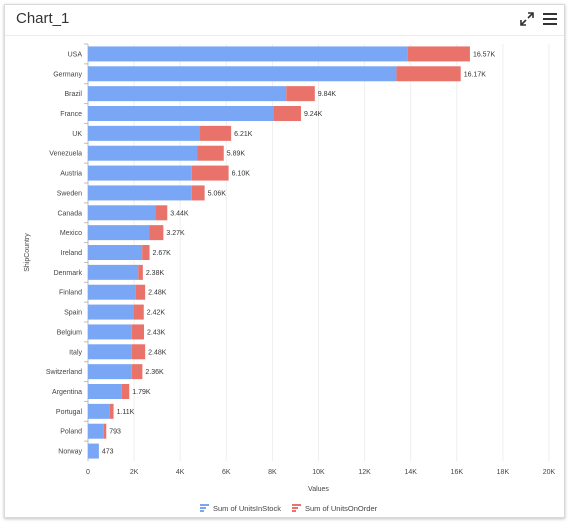 Image resolution: width=571 pixels, height=526 pixels. What do you see at coordinates (175, 233) in the screenshot?
I see `data-label: 3.27K` at bounding box center [175, 233].